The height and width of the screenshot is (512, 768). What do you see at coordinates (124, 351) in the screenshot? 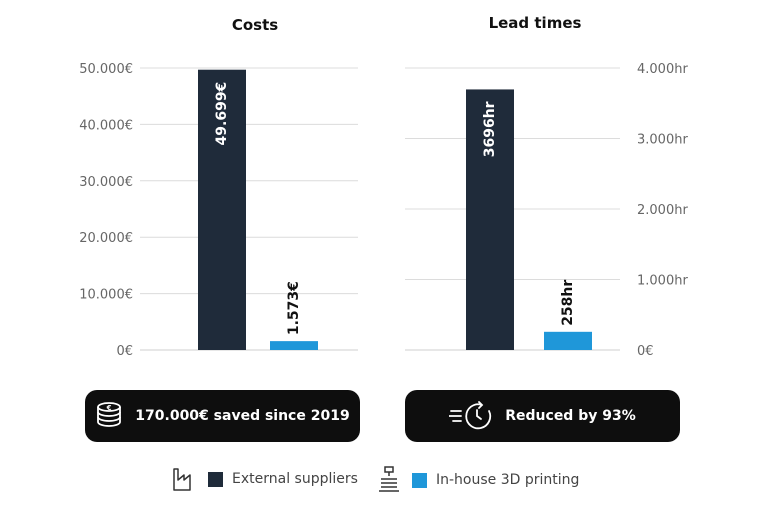
I see `costs-y-tick-label: 0€` at bounding box center [124, 351].